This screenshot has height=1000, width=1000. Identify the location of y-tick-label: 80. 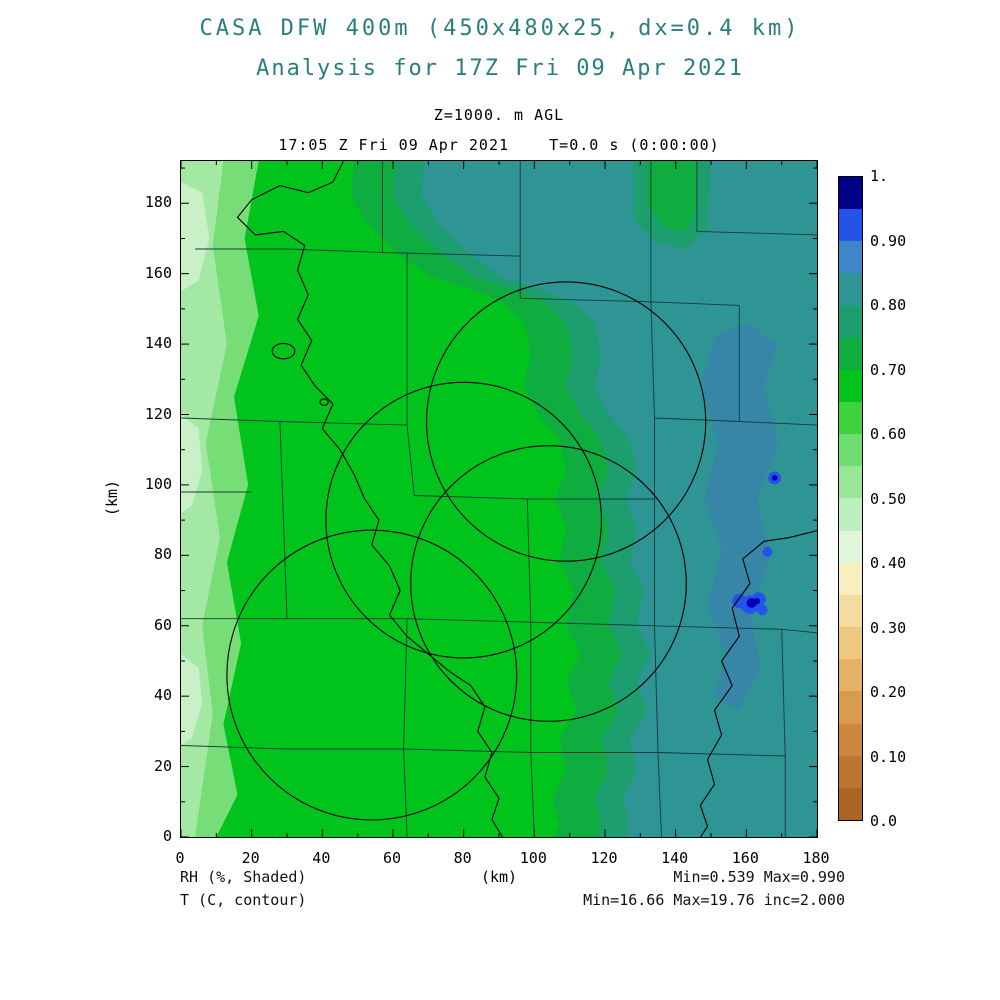
(162, 554).